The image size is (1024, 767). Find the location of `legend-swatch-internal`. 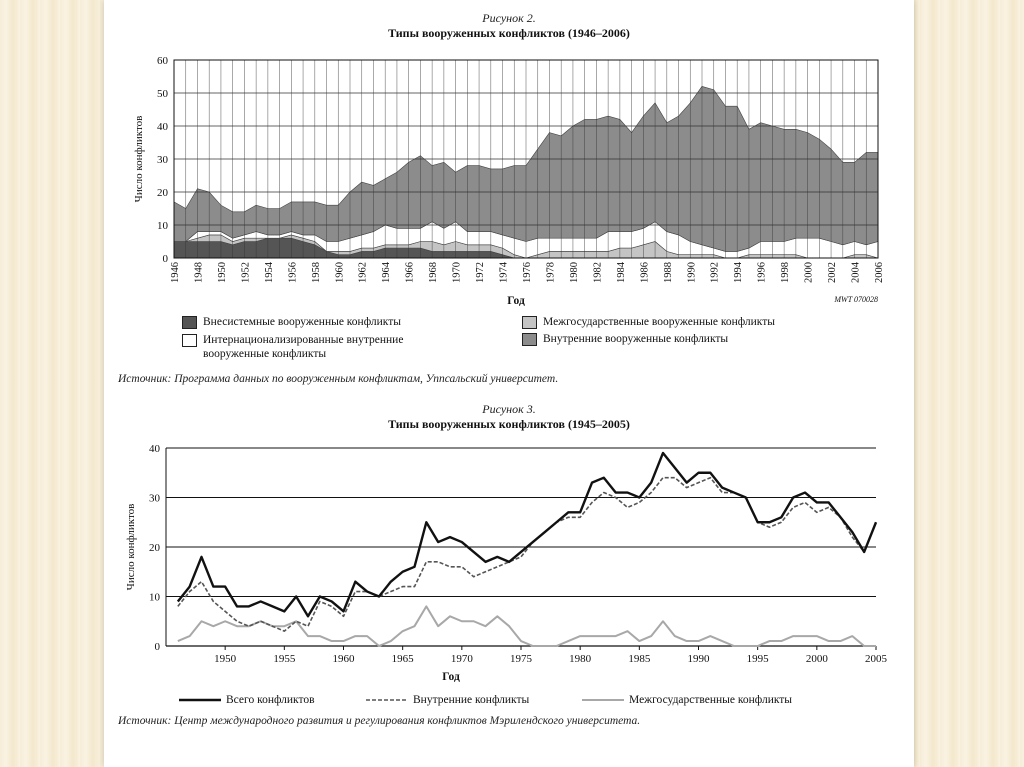

legend-swatch-internal is located at coordinates (529, 339).